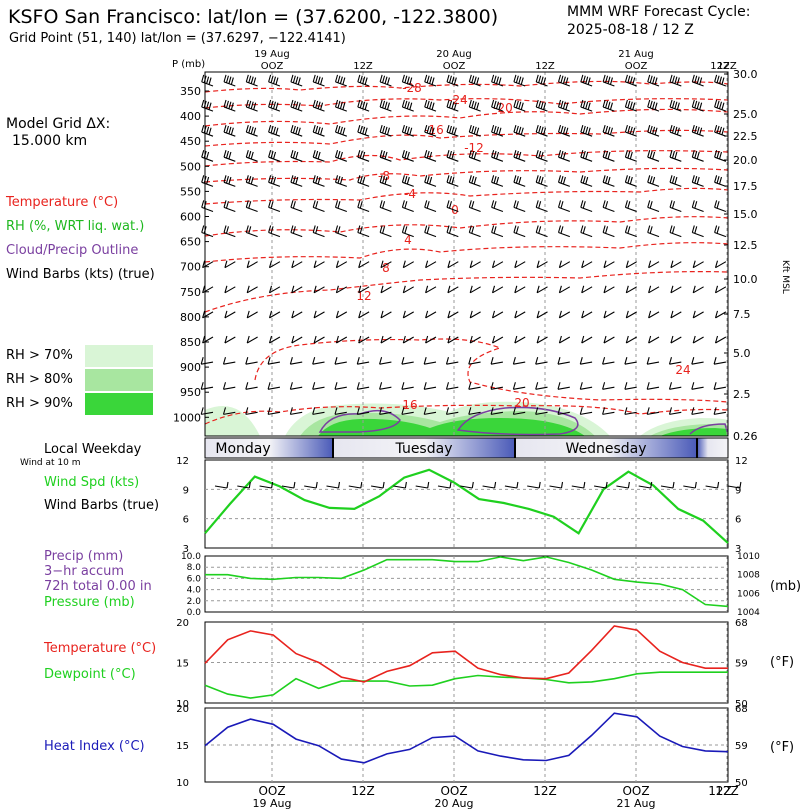  Describe the element at coordinates (50, 463) in the screenshot. I see `wind-at-10m: Wind at 10 m` at that location.